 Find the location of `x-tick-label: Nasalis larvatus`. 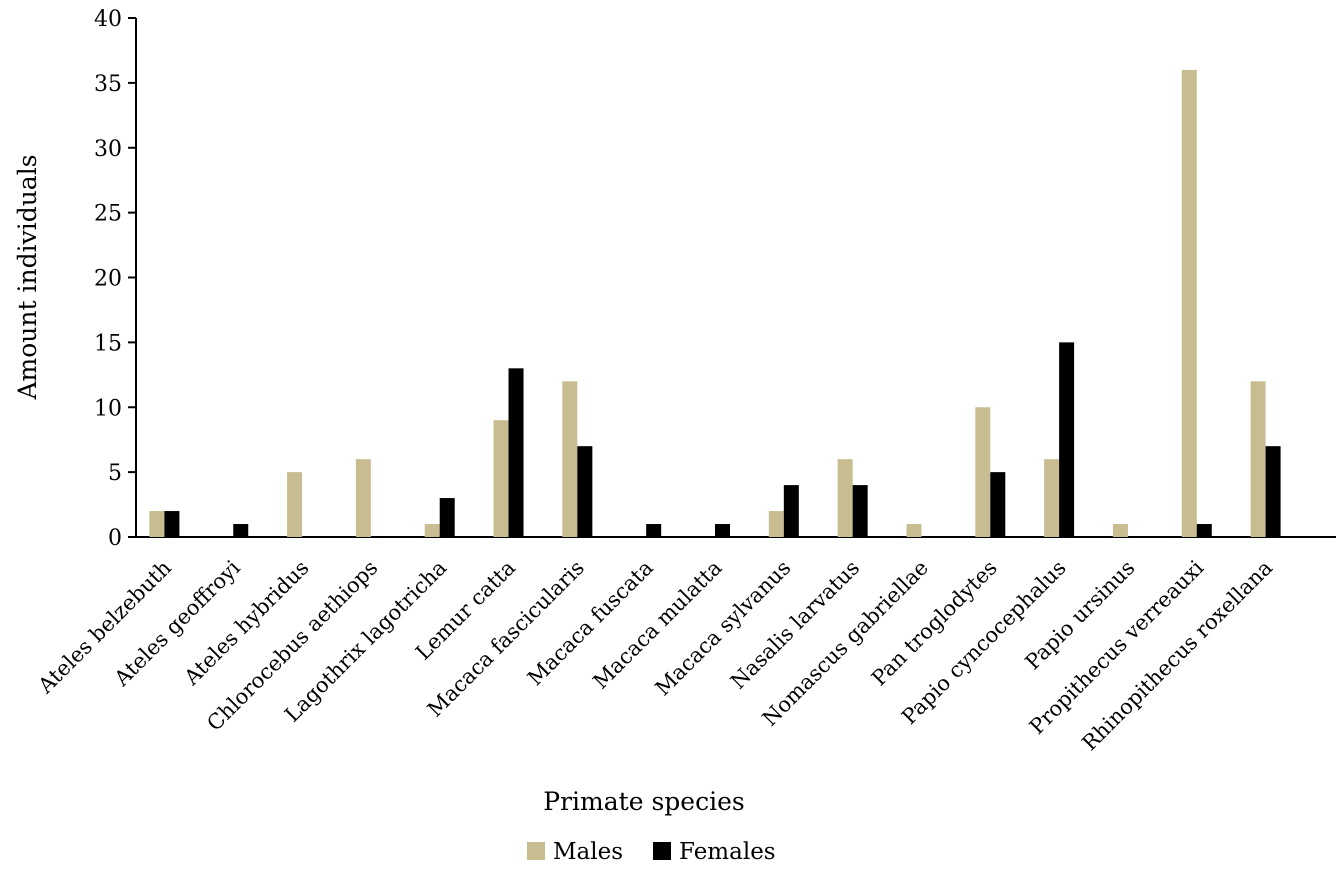

x-tick-label: Nasalis larvatus is located at coordinates (795, 625).